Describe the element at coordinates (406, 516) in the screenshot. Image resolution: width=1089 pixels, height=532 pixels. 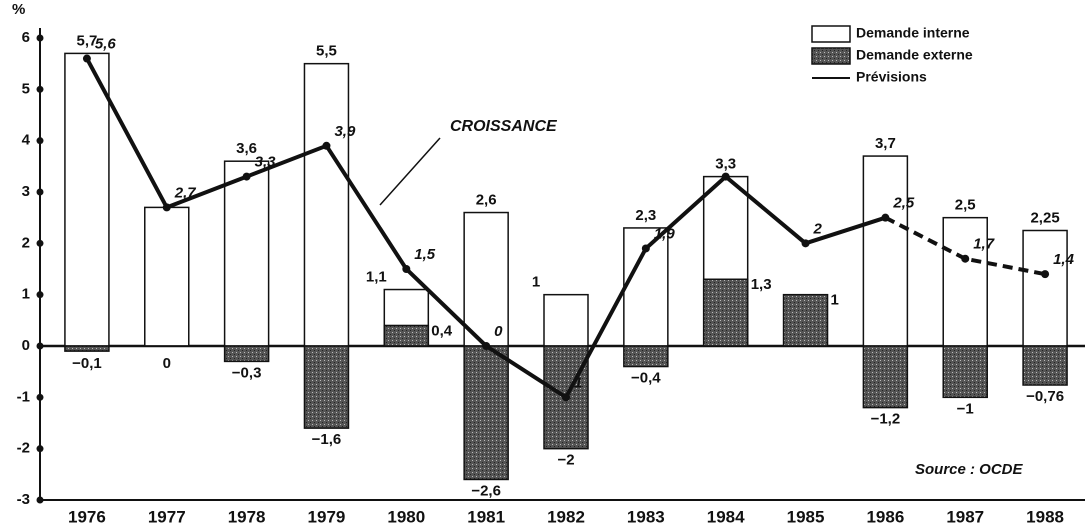
I see `x-tick-label: 1980` at that location.